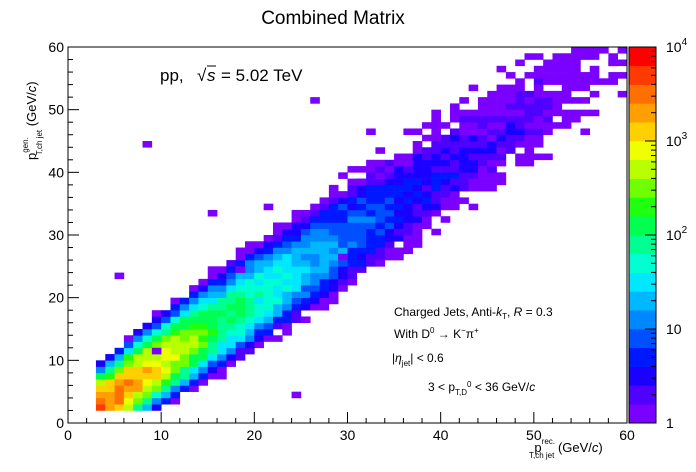  What do you see at coordinates (349, 427) in the screenshot?
I see `x-axis: 0 10 20 30 40 50 60` at bounding box center [349, 427].